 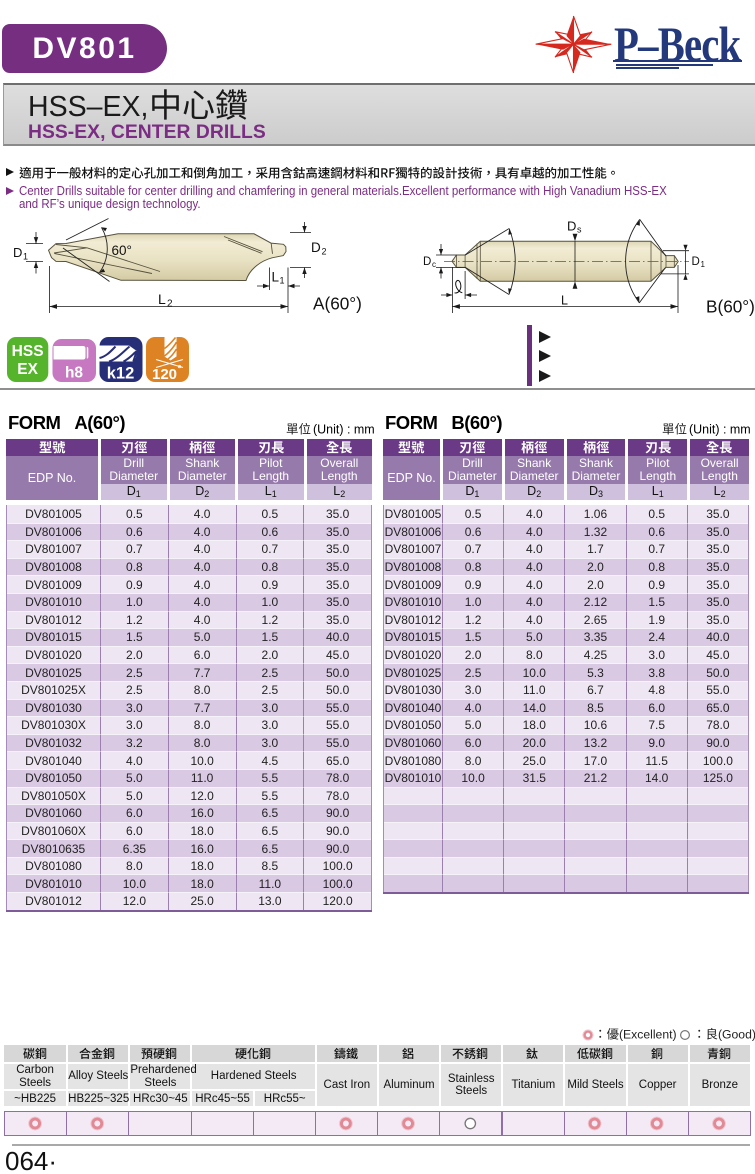 I want to click on svg-text: k12, so click(x=121, y=374).